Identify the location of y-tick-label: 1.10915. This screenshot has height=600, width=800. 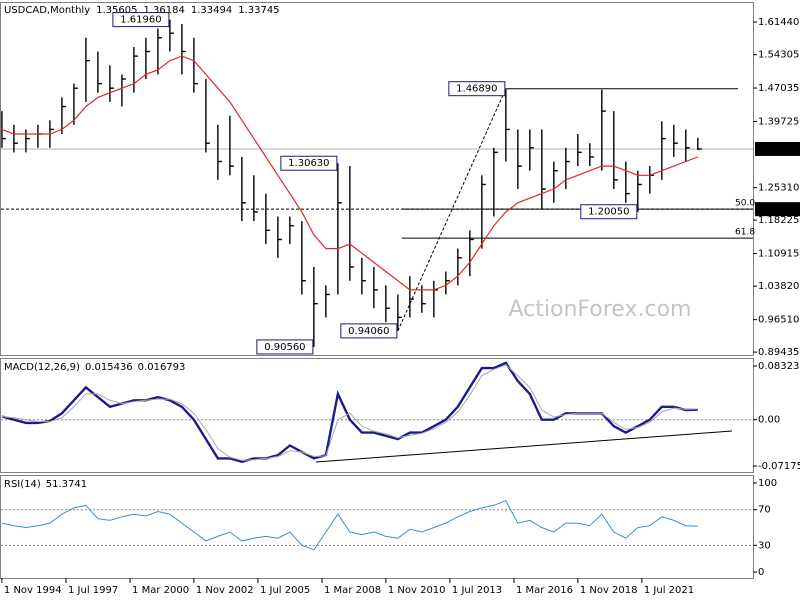
(778, 254).